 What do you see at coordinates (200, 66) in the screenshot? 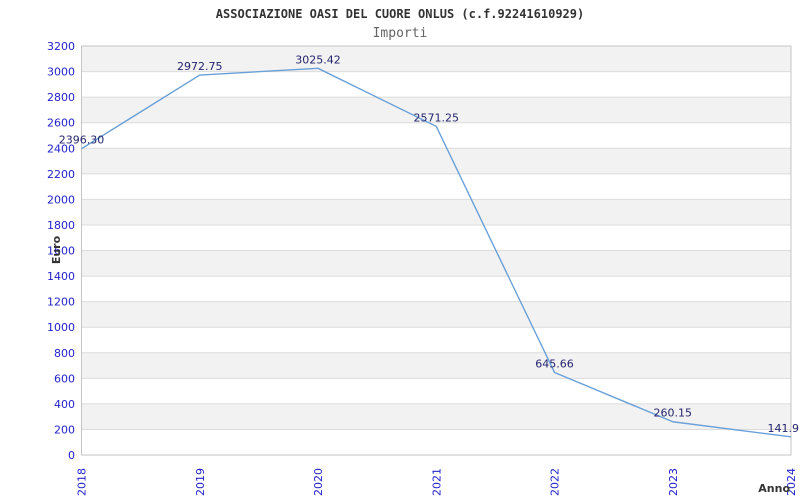
I see `data-label: 2972.75` at bounding box center [200, 66].